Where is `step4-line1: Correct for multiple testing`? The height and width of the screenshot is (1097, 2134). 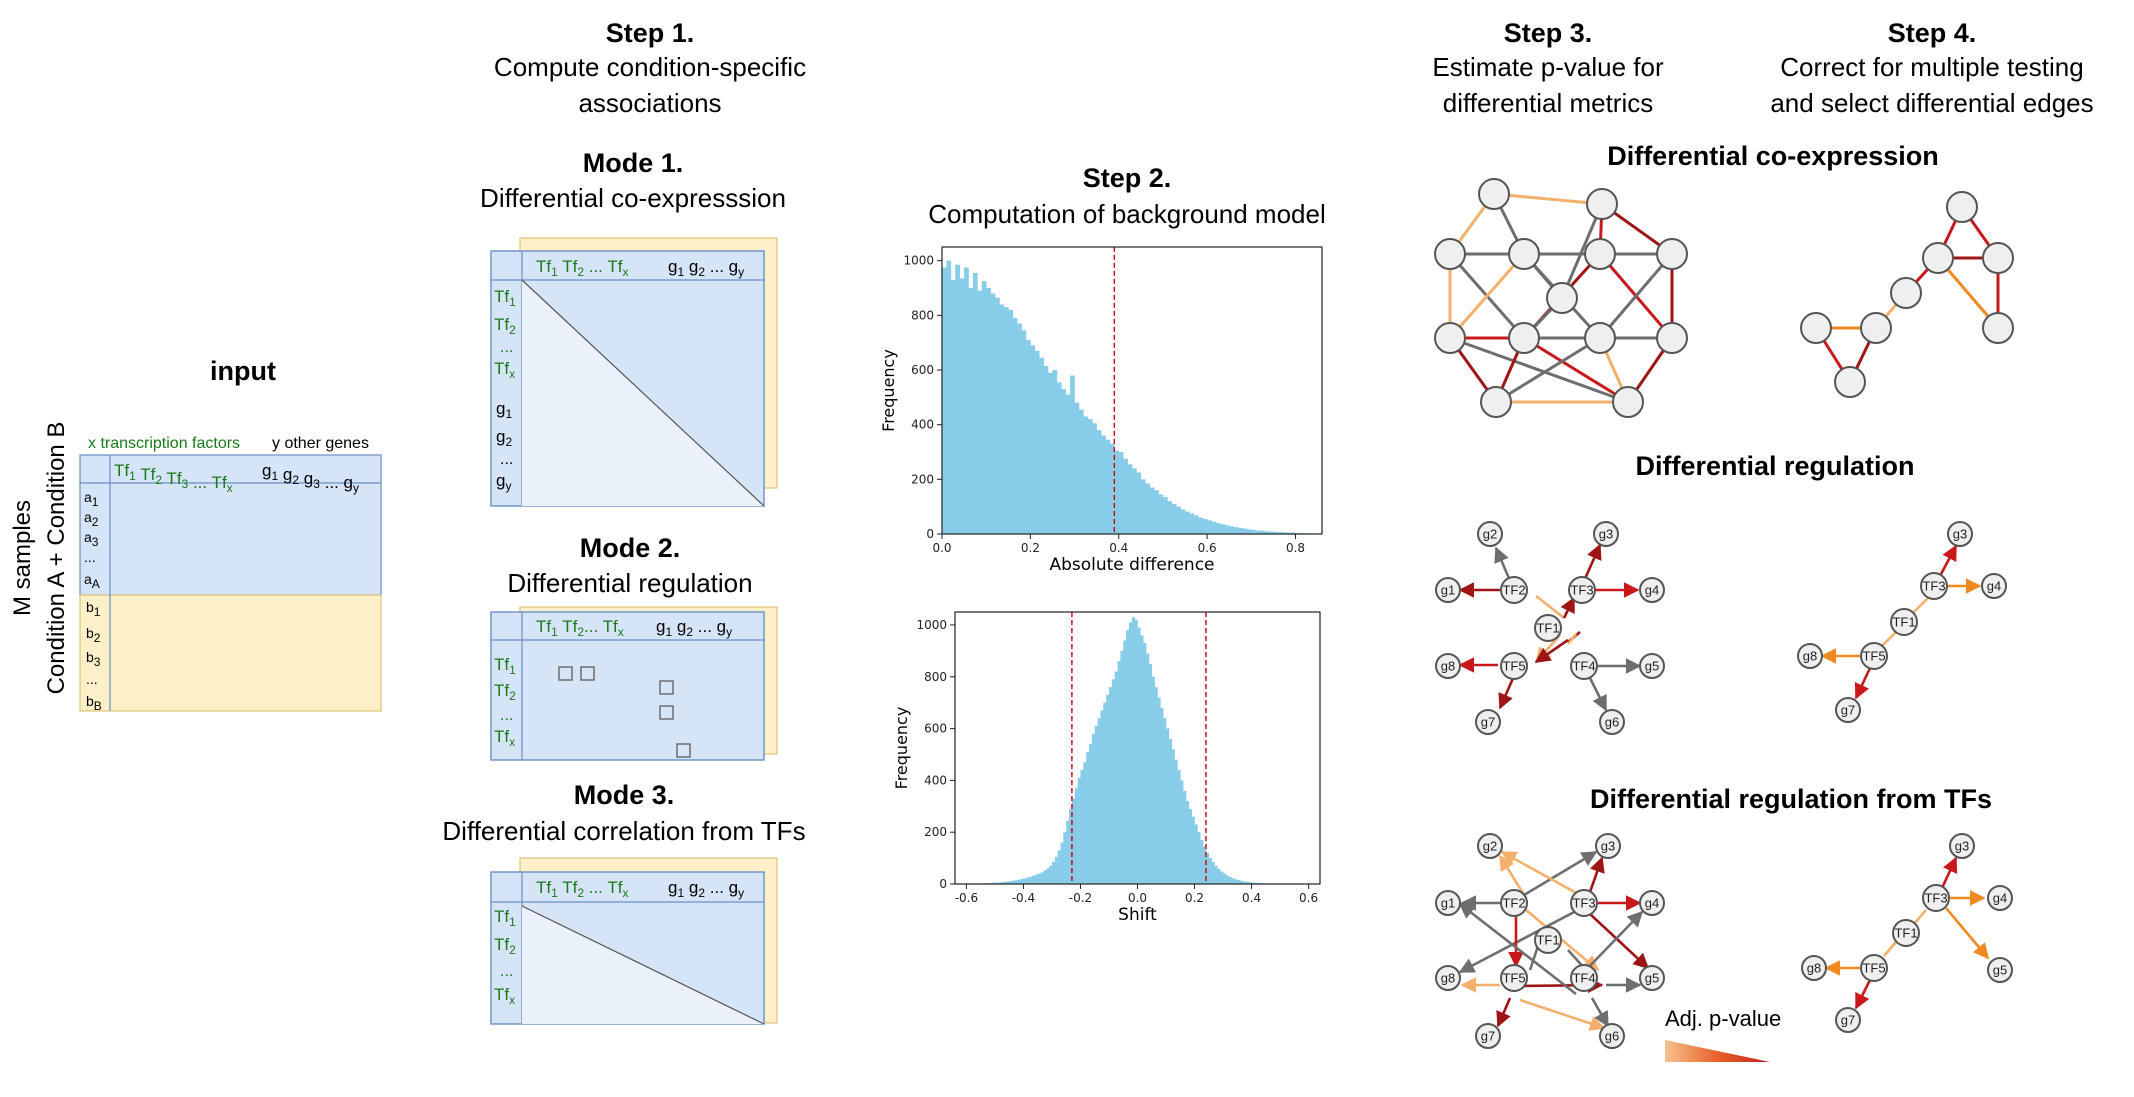
step4-line1: Correct for multiple testing is located at coordinates (1931, 67).